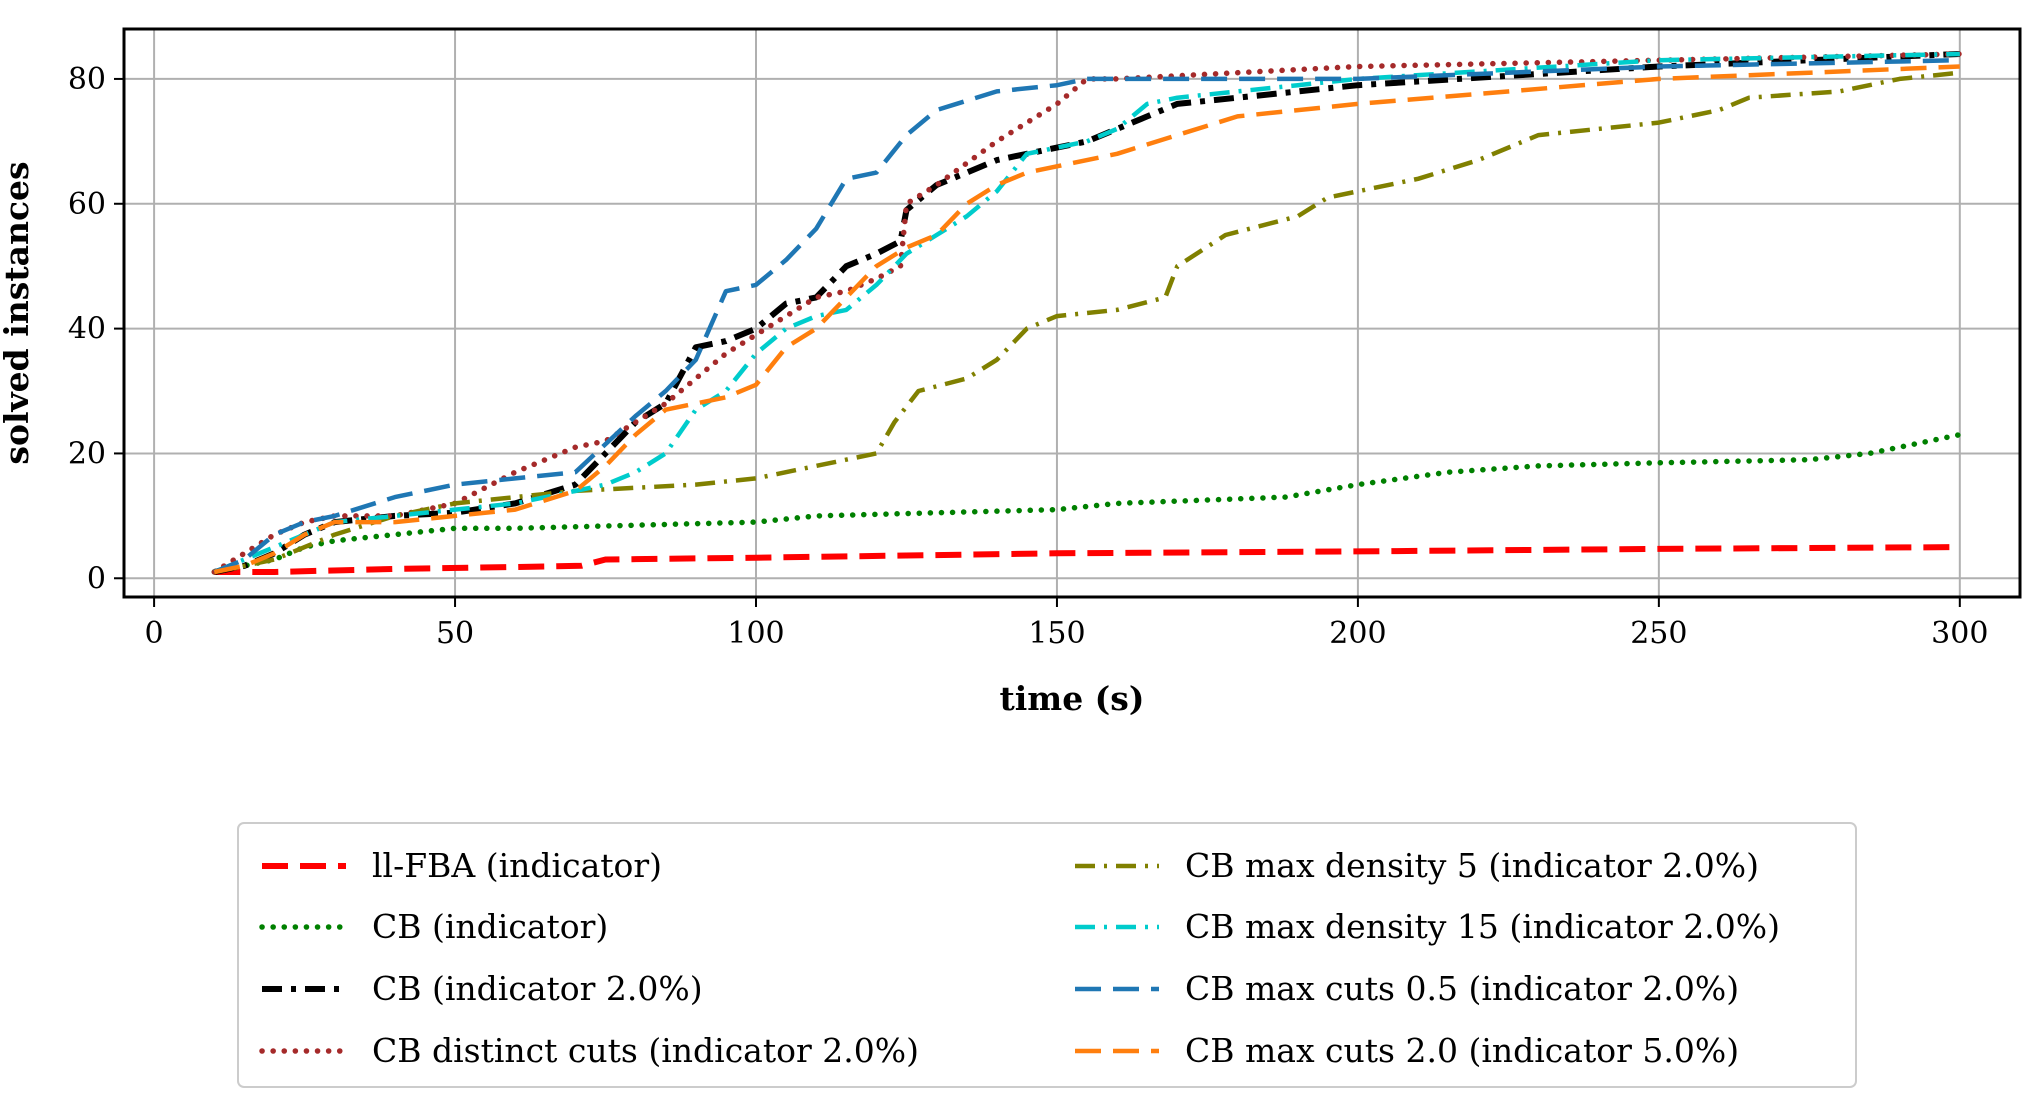 Image resolution: width=2036 pixels, height=1110 pixels. I want to click on legend-label: CB max density 15 (indicator 2.0%), so click(1482, 926).